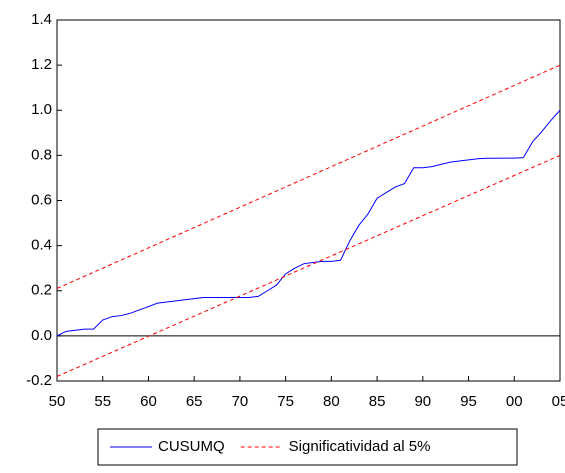  I want to click on legend-label: CUSUMQ, so click(191, 446).